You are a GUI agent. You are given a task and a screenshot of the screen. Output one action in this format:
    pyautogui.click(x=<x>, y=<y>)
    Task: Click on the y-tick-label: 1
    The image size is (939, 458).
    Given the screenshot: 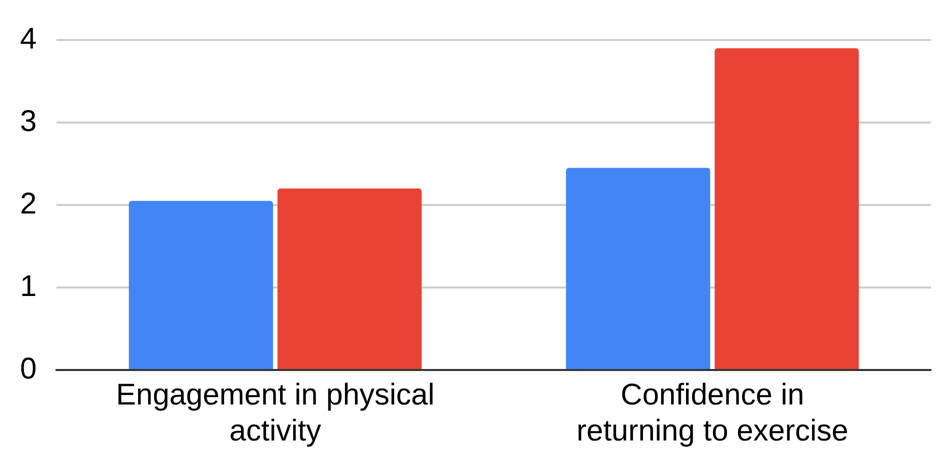 What is the action you would take?
    pyautogui.click(x=28, y=286)
    